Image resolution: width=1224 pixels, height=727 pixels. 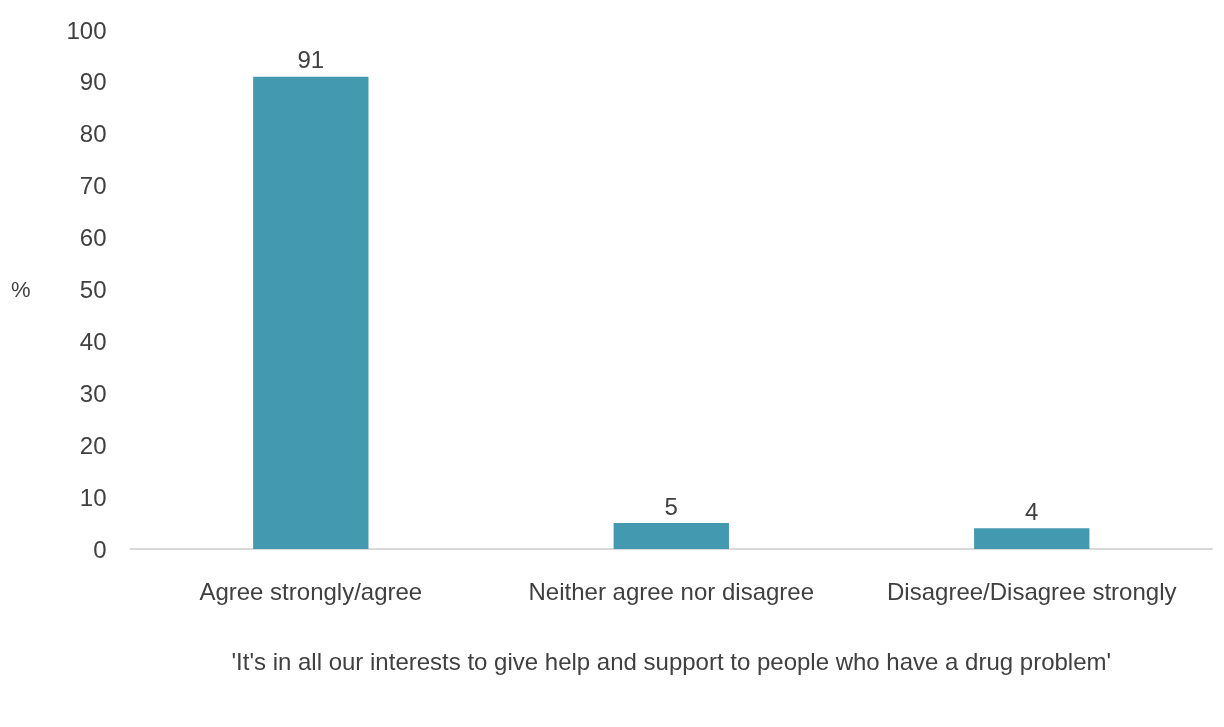 What do you see at coordinates (93, 186) in the screenshot?
I see `y-tick-label: 70` at bounding box center [93, 186].